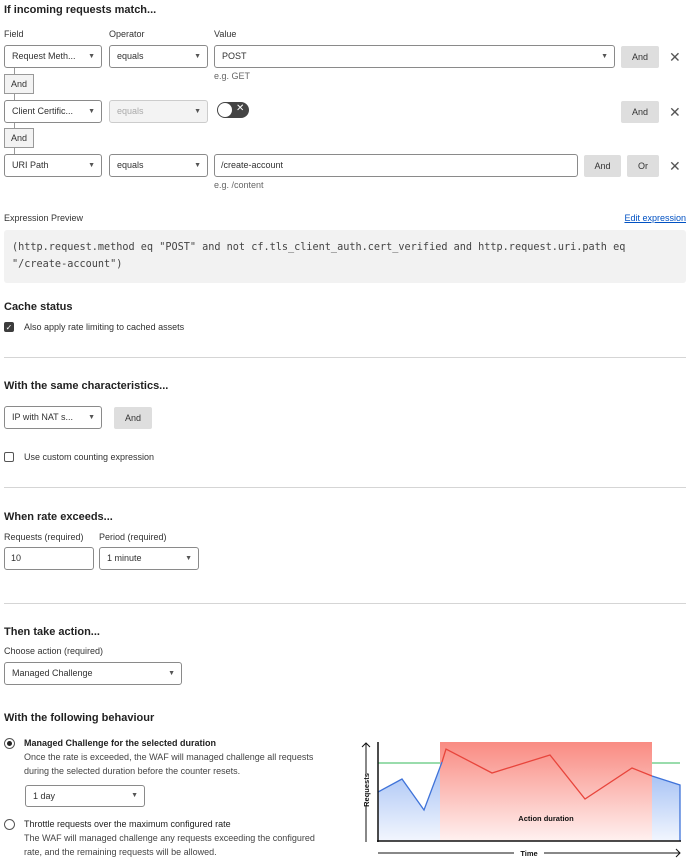 This screenshot has width=688, height=868. I want to click on value-toggle: ✕, so click(233, 110).